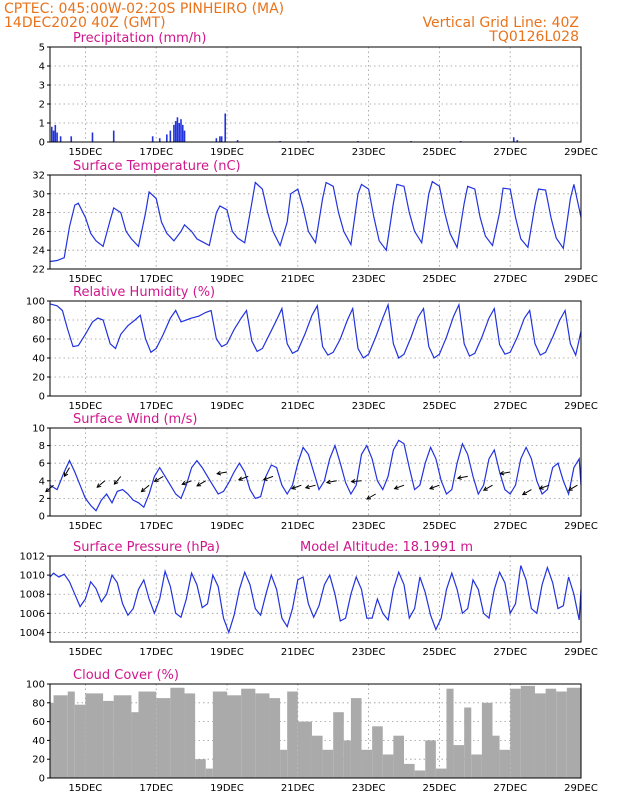  Describe the element at coordinates (38, 760) in the screenshot. I see `y-tick-label: 20` at that location.